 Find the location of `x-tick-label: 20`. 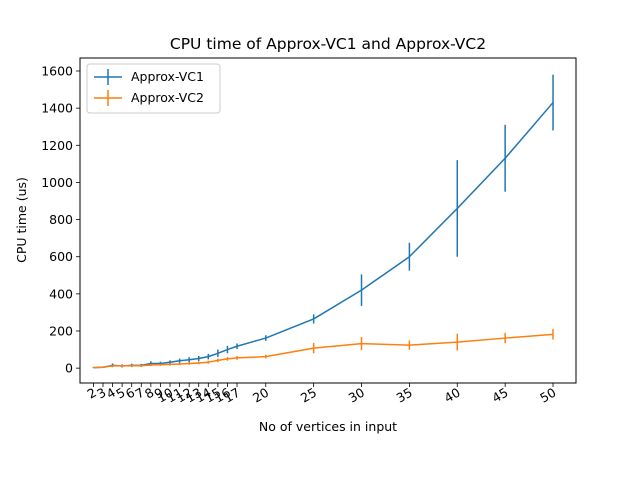

x-tick-label: 20 is located at coordinates (260, 395).